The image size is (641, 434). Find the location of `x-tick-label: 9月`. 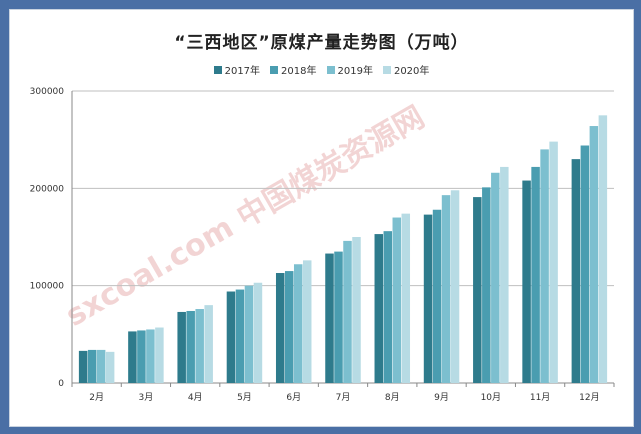

x-tick-label: 9月 is located at coordinates (441, 397).